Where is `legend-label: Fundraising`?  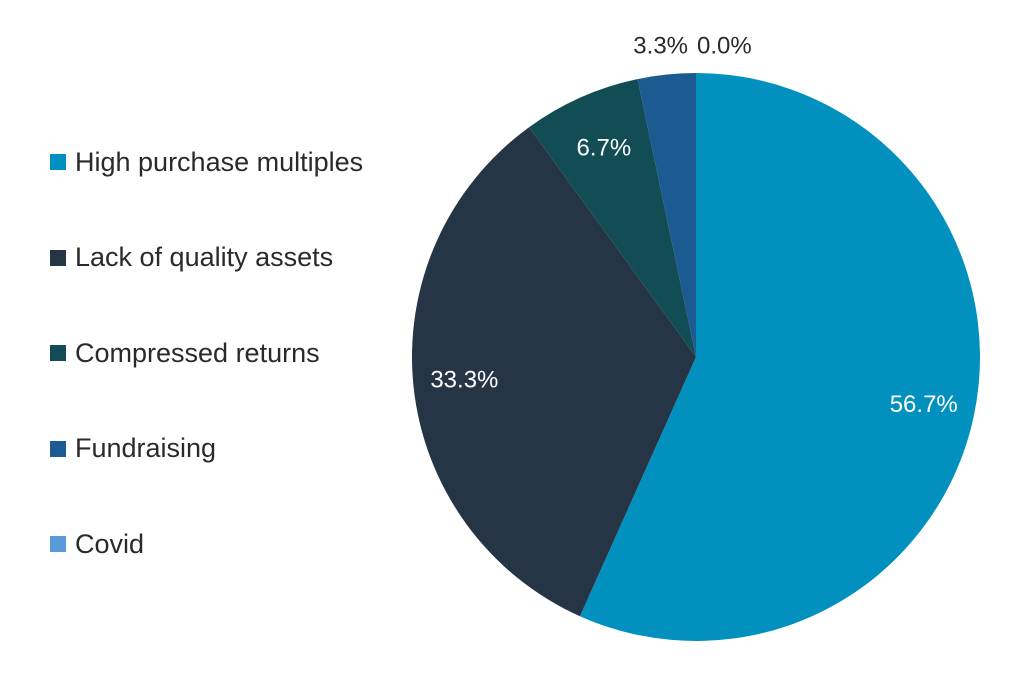
legend-label: Fundraising is located at coordinates (146, 448).